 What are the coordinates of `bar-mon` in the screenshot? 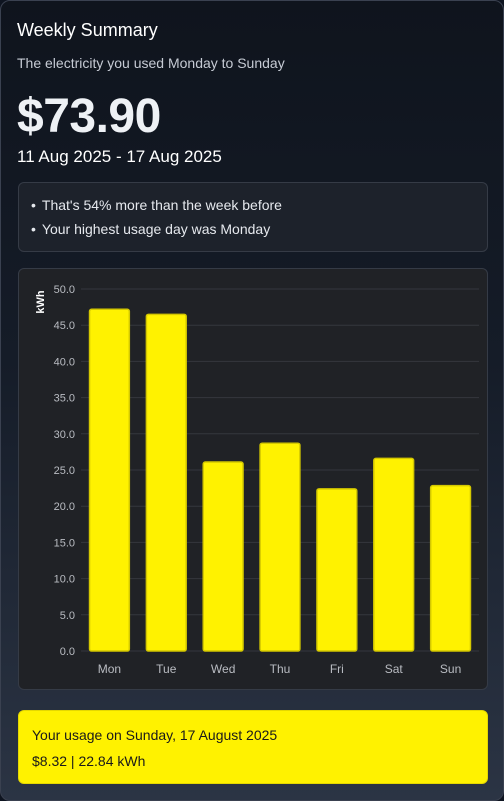 It's located at (109, 480).